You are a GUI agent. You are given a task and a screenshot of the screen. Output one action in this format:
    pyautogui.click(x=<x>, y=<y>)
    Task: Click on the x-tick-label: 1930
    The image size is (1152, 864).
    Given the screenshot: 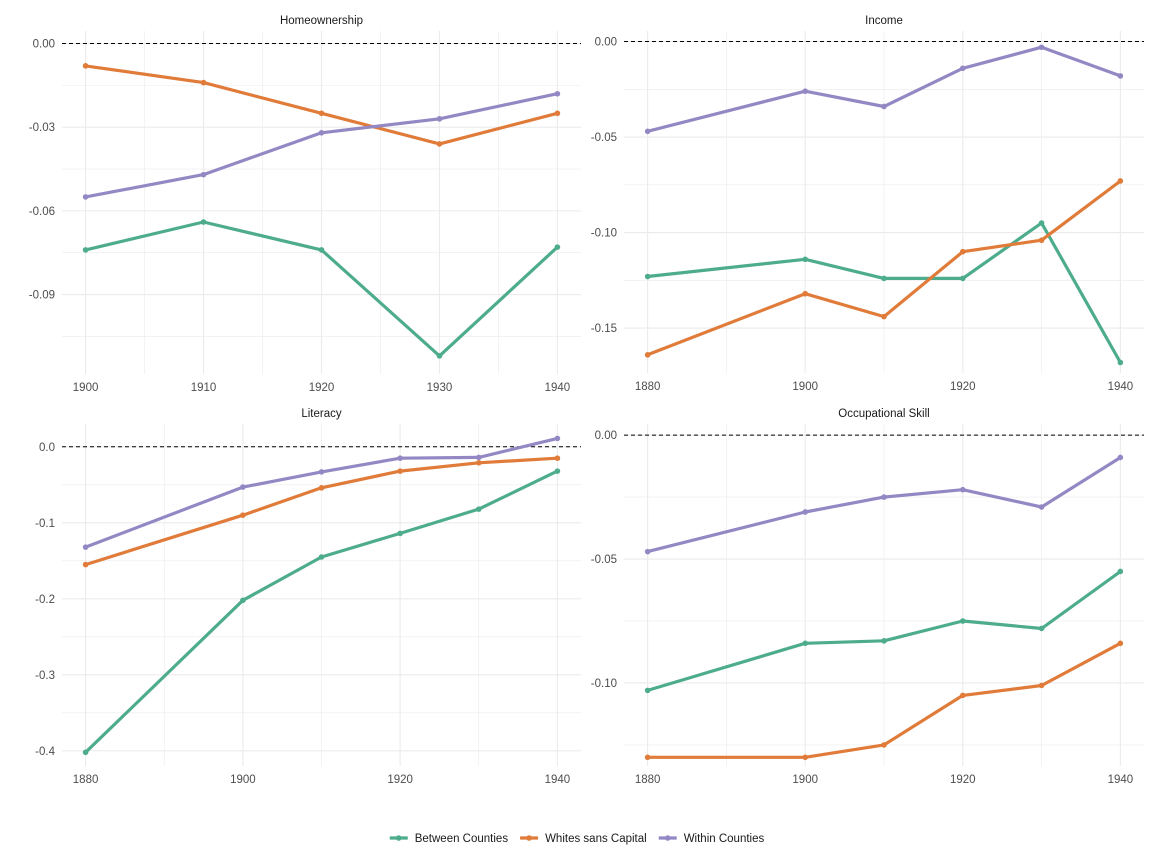 What is the action you would take?
    pyautogui.click(x=440, y=388)
    